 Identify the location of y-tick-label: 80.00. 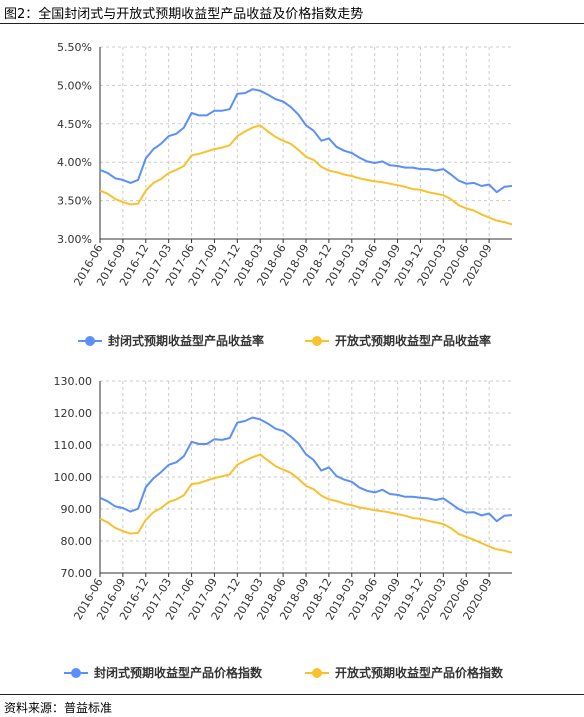
(77, 541).